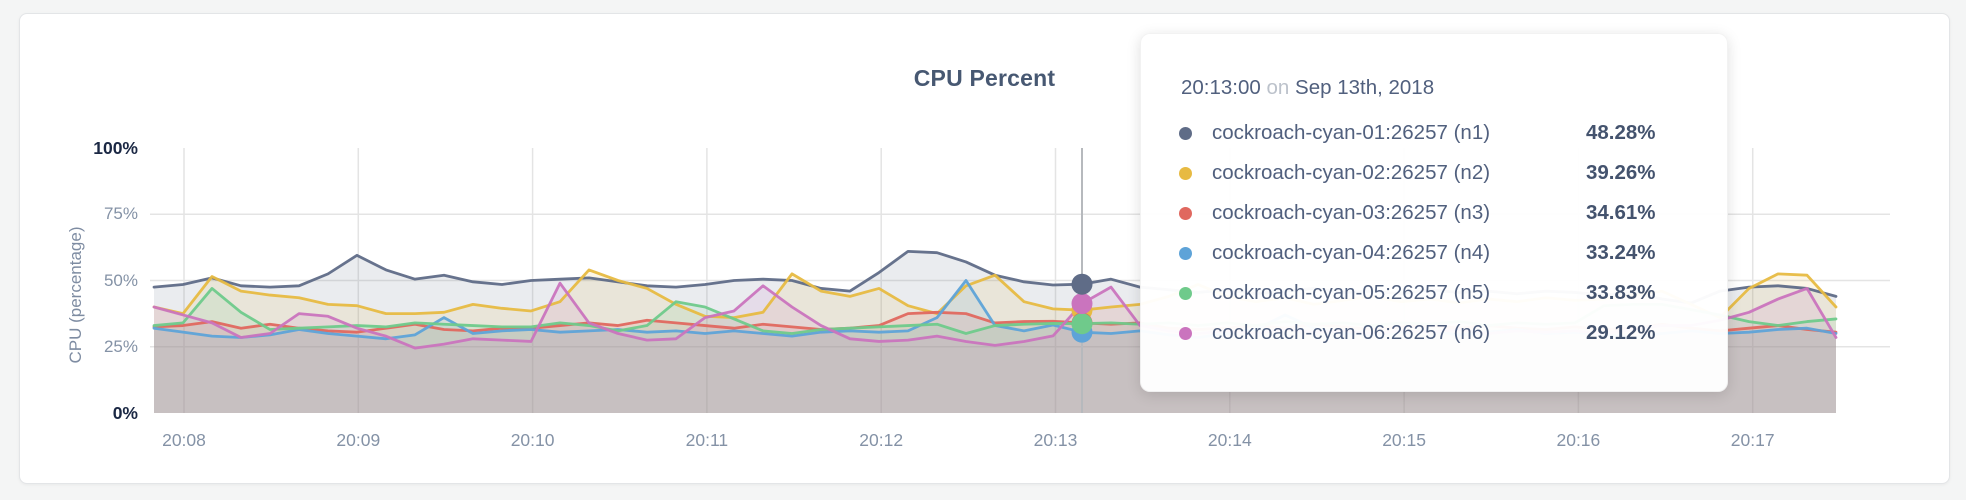  What do you see at coordinates (1055, 440) in the screenshot?
I see `x-tick-label: 20:13` at bounding box center [1055, 440].